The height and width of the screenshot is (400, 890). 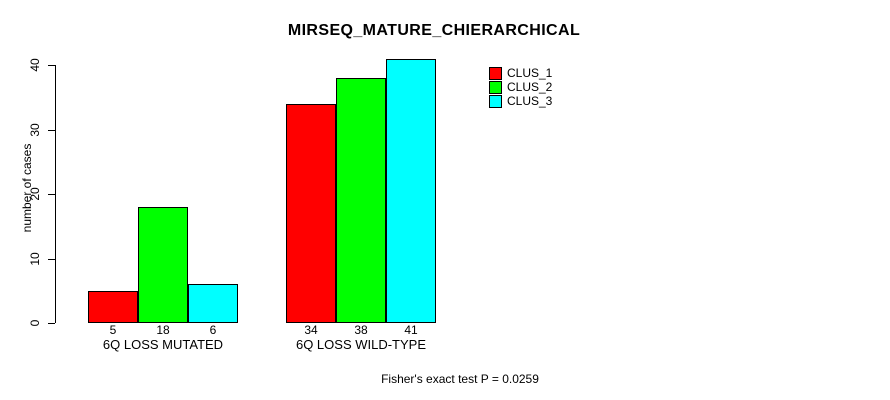 What do you see at coordinates (213, 330) in the screenshot?
I see `bar-value-label: 6` at bounding box center [213, 330].